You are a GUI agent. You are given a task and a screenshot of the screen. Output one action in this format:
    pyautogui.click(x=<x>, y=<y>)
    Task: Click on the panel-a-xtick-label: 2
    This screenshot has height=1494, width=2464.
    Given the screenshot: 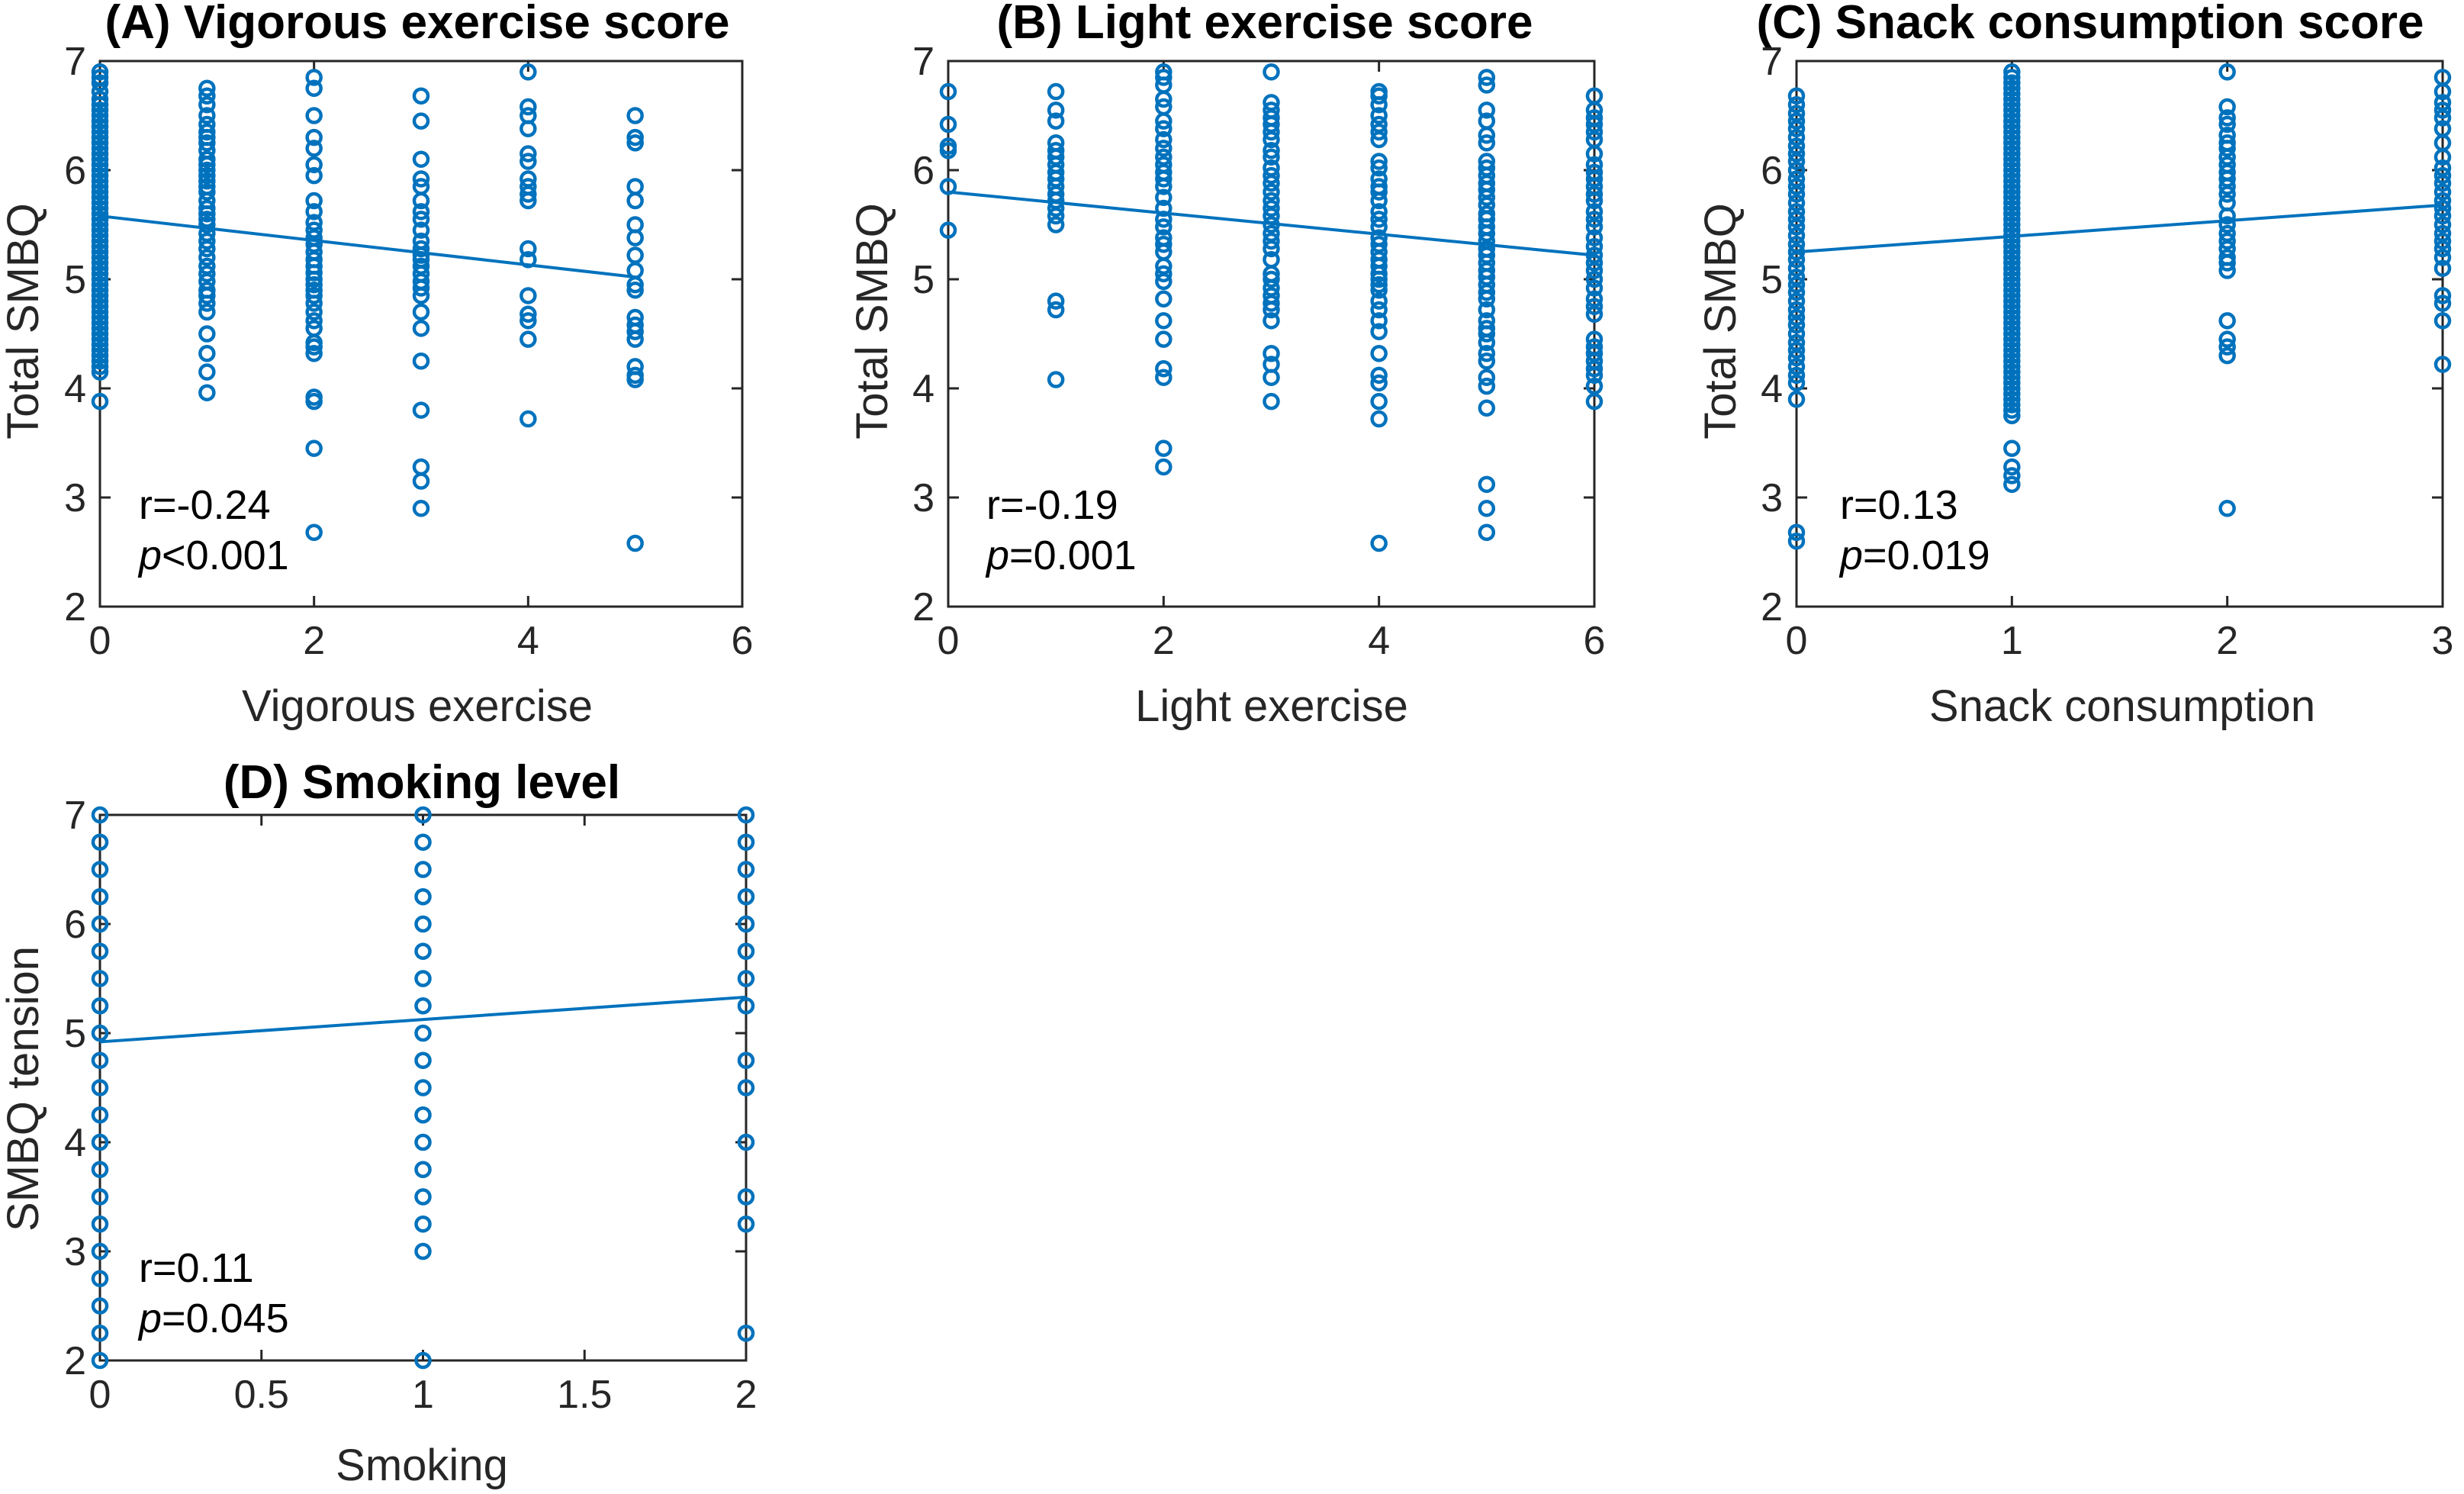 What is the action you would take?
    pyautogui.click(x=314, y=641)
    